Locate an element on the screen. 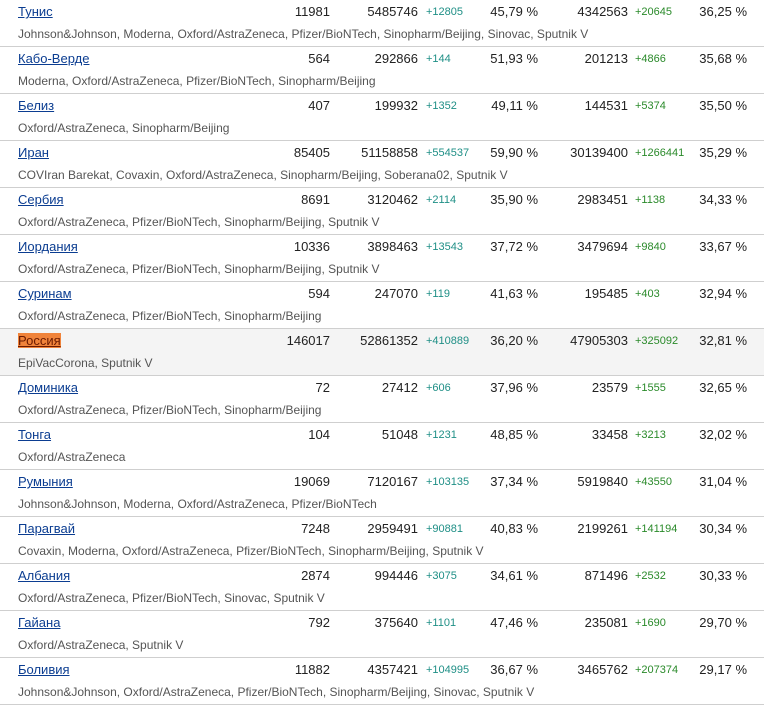 This screenshot has width=764, height=726. fully-percent-cell: 35,68 % is located at coordinates (723, 58).